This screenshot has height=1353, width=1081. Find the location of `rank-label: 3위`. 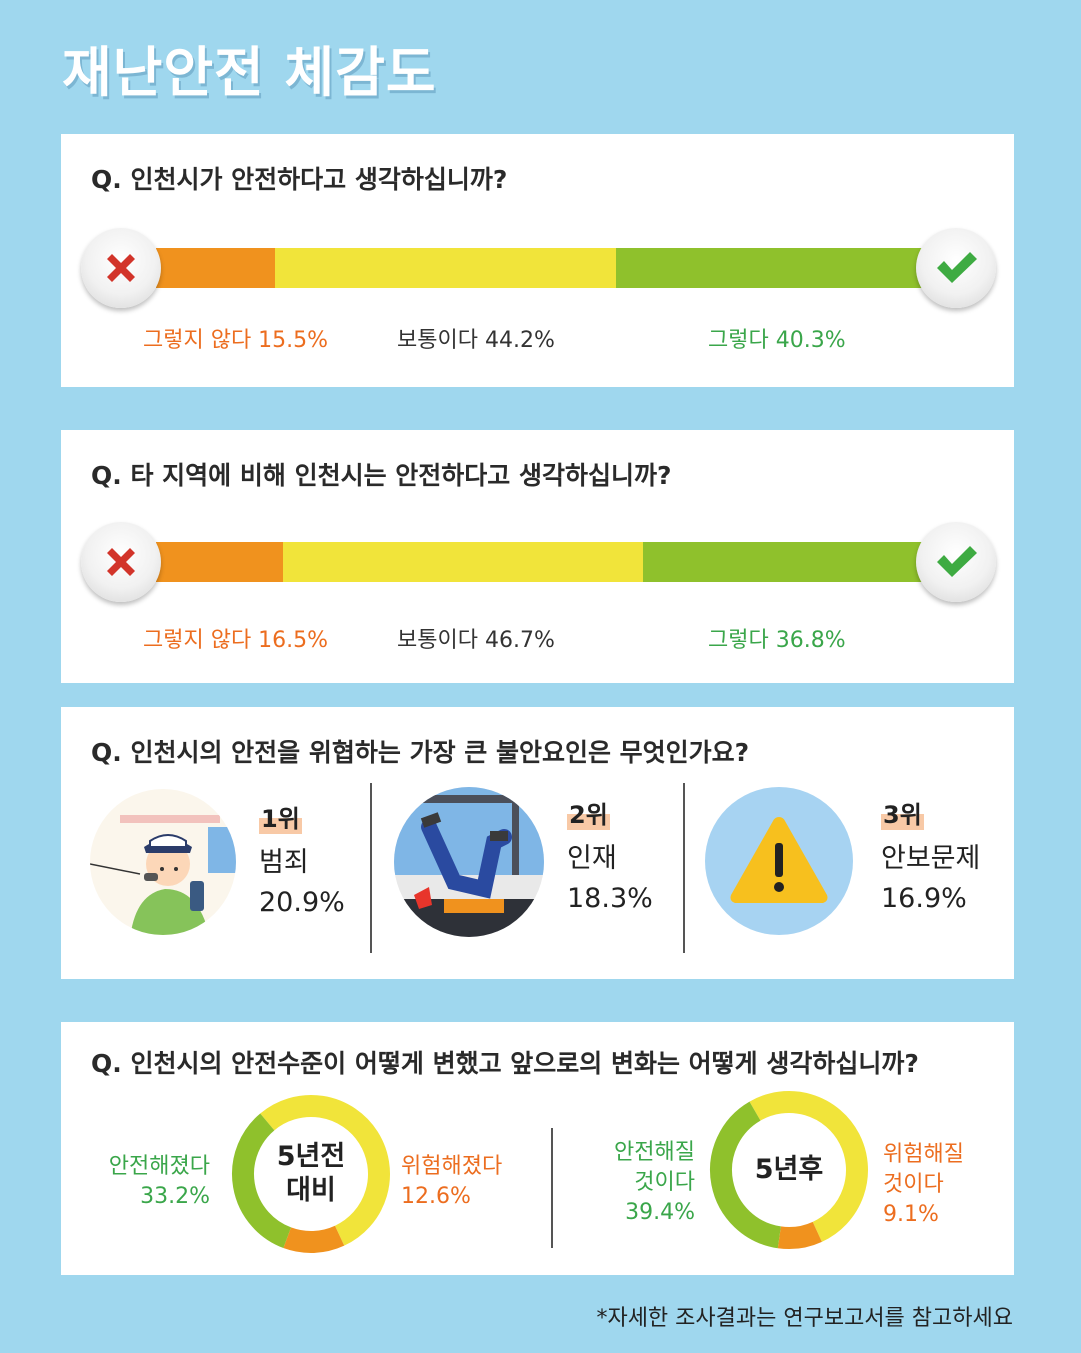

rank-label: 3위 is located at coordinates (902, 812).